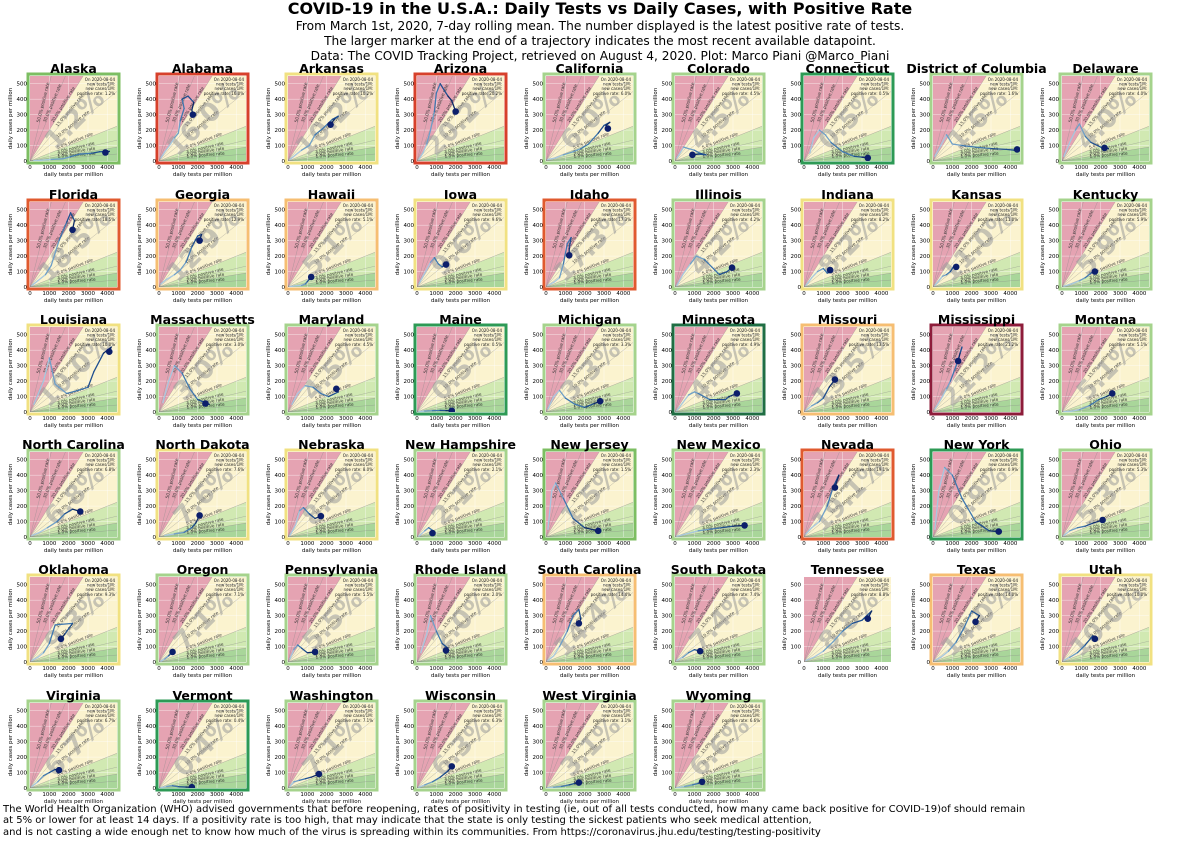  What do you see at coordinates (61, 639) in the screenshot?
I see `latest-datapoint-marker` at bounding box center [61, 639].